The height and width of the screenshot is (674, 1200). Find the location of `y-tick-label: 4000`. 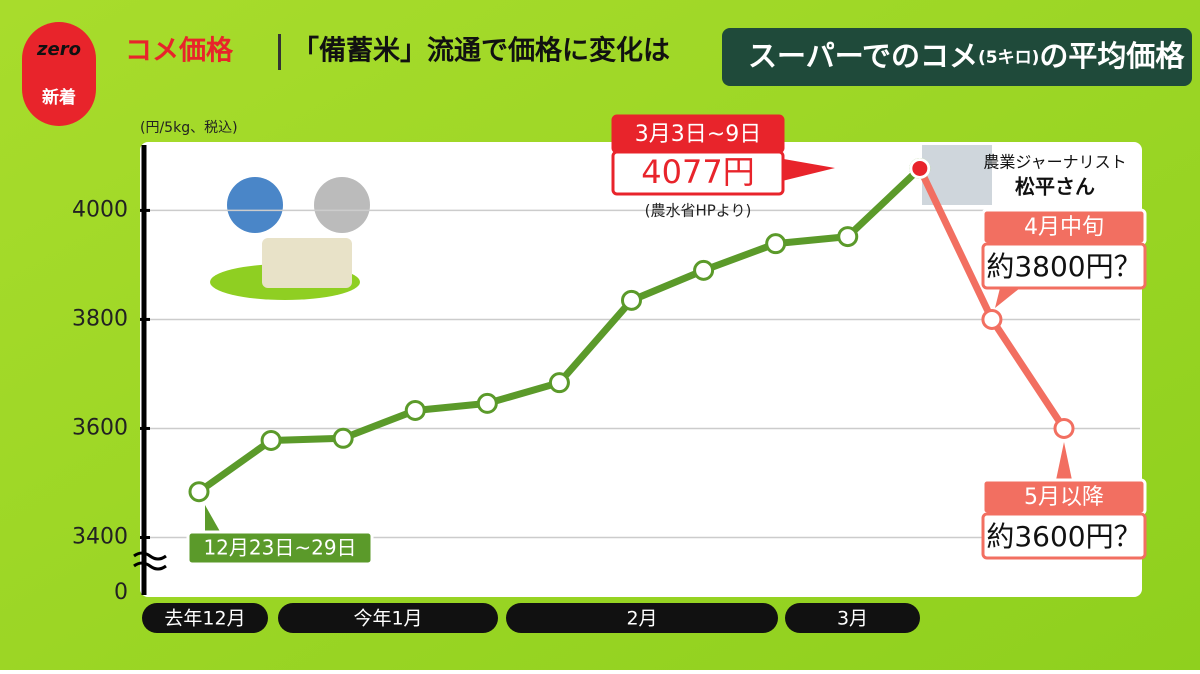

y-tick-label: 4000 is located at coordinates (100, 209).